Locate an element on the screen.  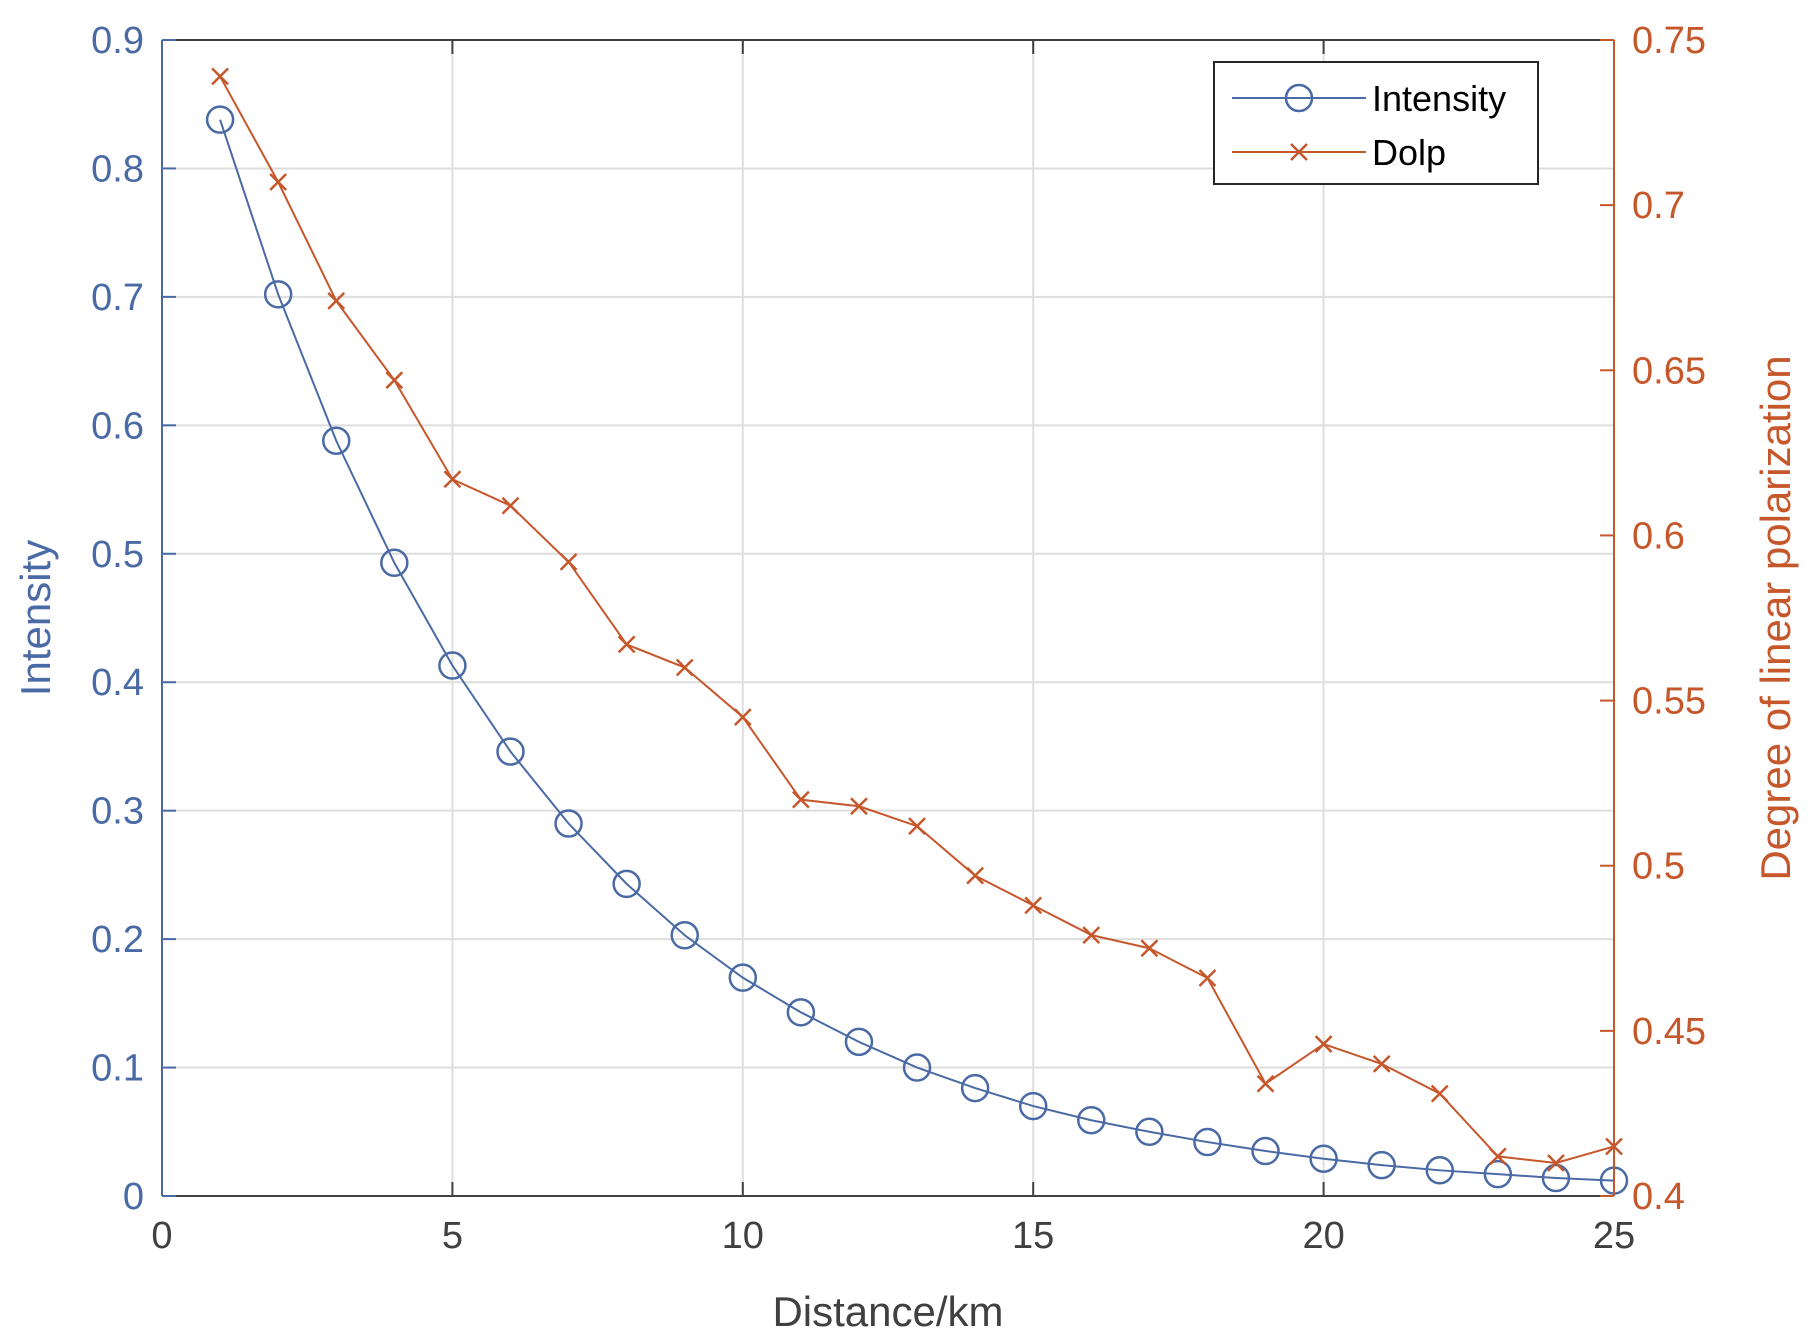
right-y-tick-label: 0.65 is located at coordinates (1669, 371).